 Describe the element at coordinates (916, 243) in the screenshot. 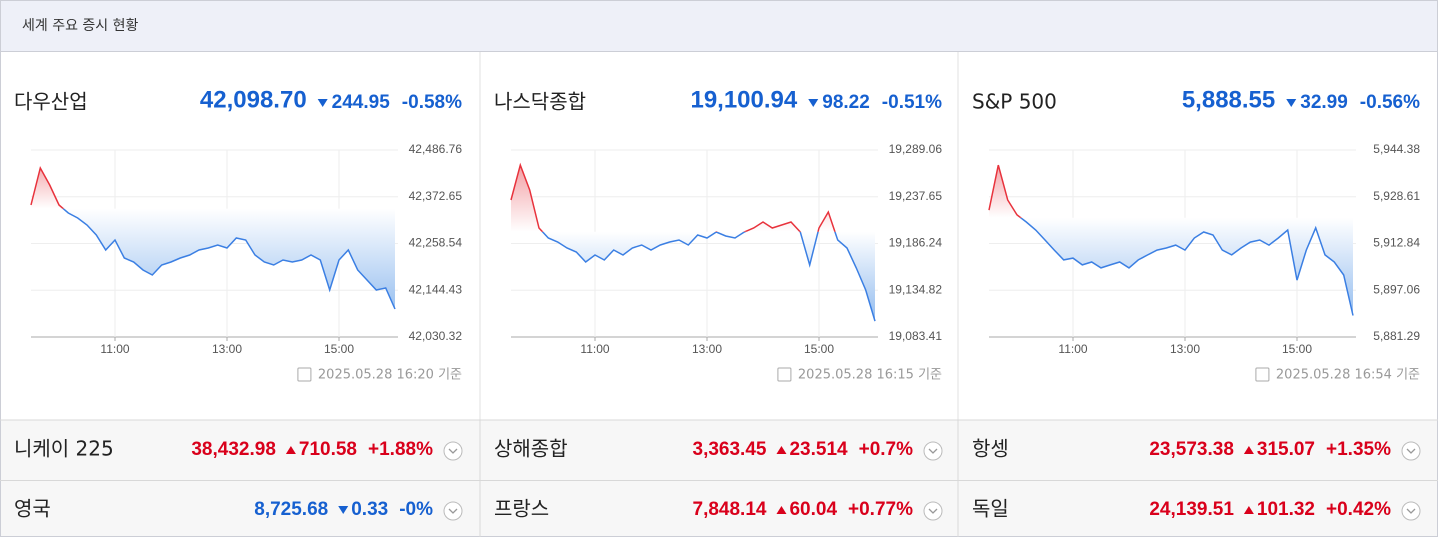

I see `y-tick-label: 19,186.24` at that location.